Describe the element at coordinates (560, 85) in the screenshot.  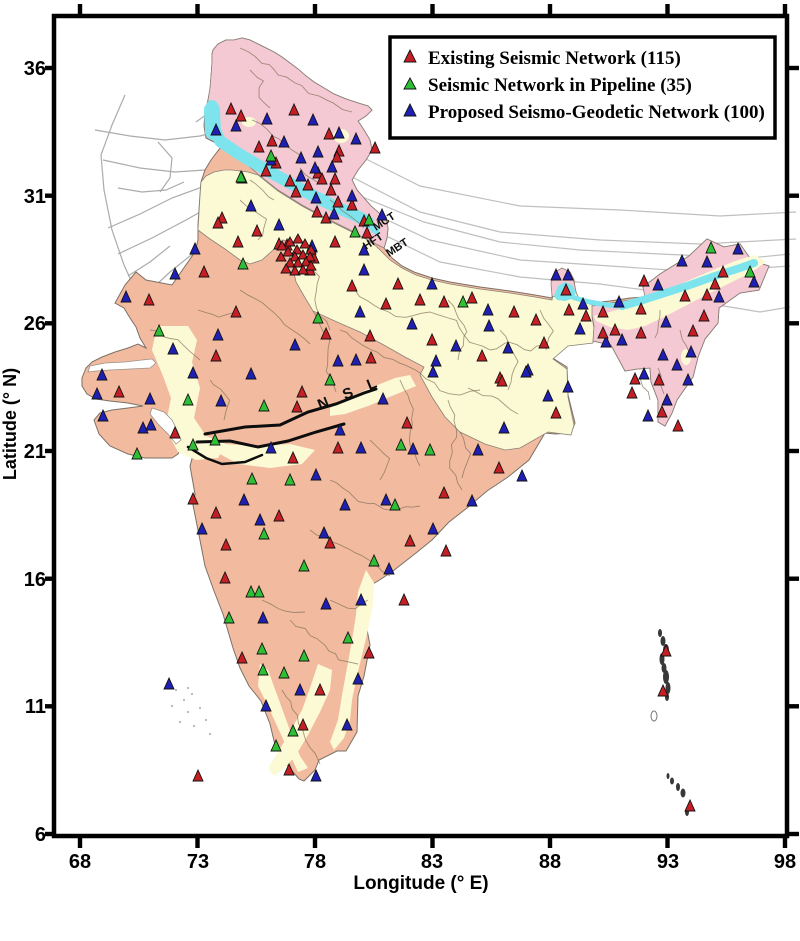
I see `svg-text:Seismic Network in Pipeline (3: Seismic Network in Pipeline (35)` at that location.